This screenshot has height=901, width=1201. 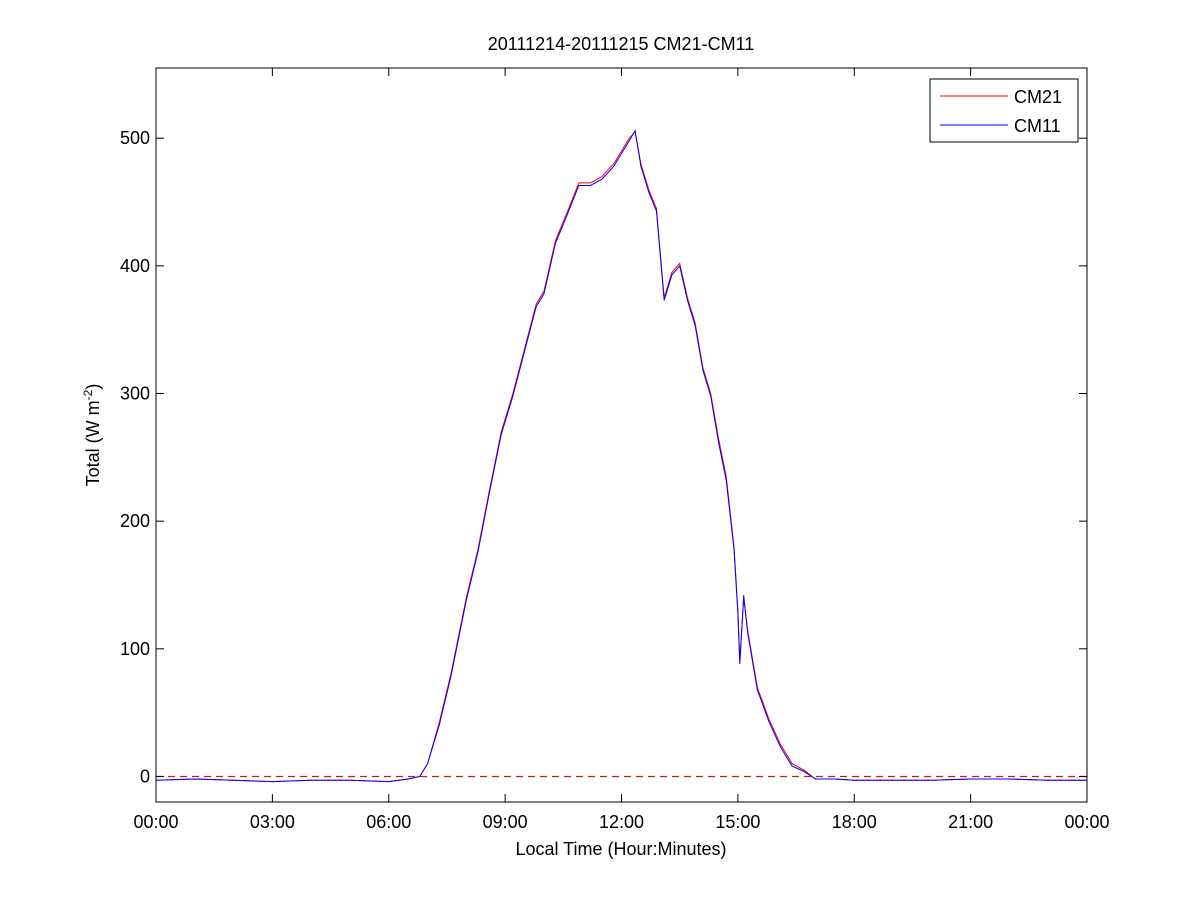 I want to click on x-tick-label: 09:00, so click(x=505, y=822).